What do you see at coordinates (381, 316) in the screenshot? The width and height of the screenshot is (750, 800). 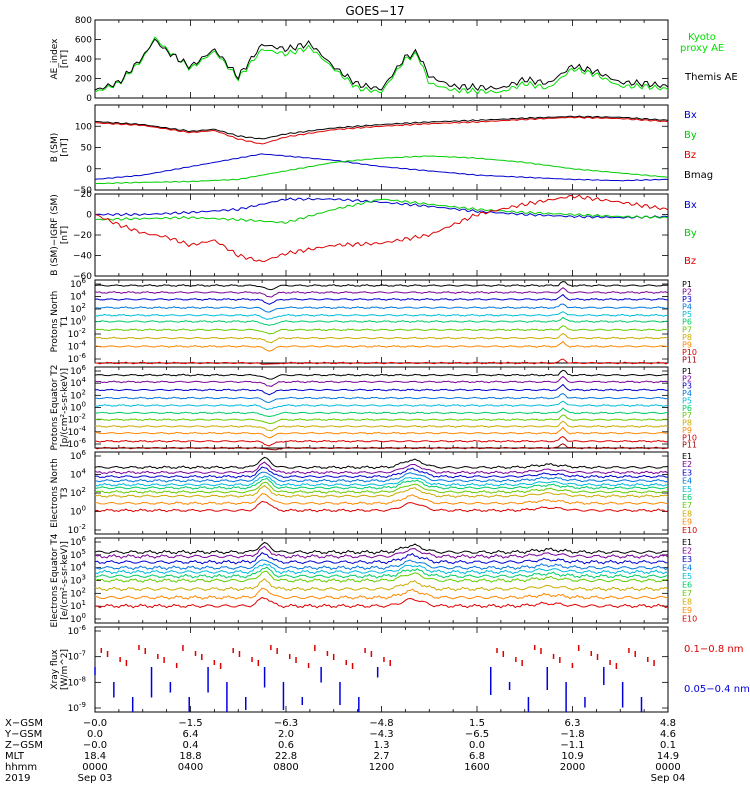 I see `channel-line-p5` at bounding box center [381, 316].